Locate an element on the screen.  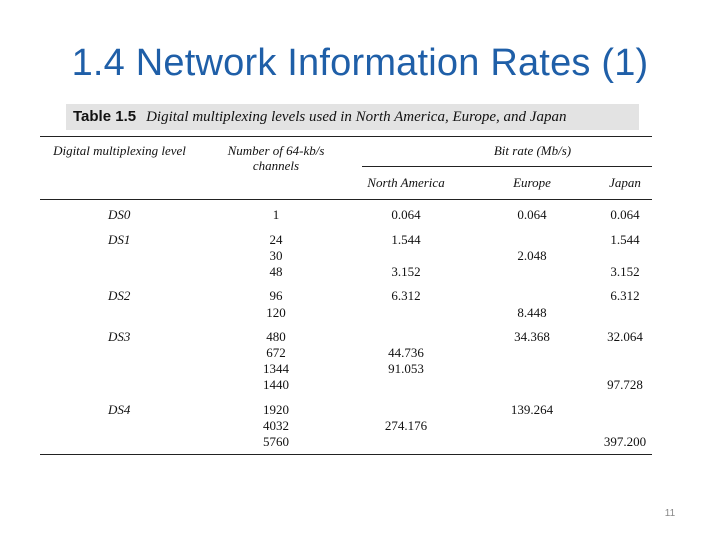
table-cell-level: DS2 is located at coordinates (119, 295).